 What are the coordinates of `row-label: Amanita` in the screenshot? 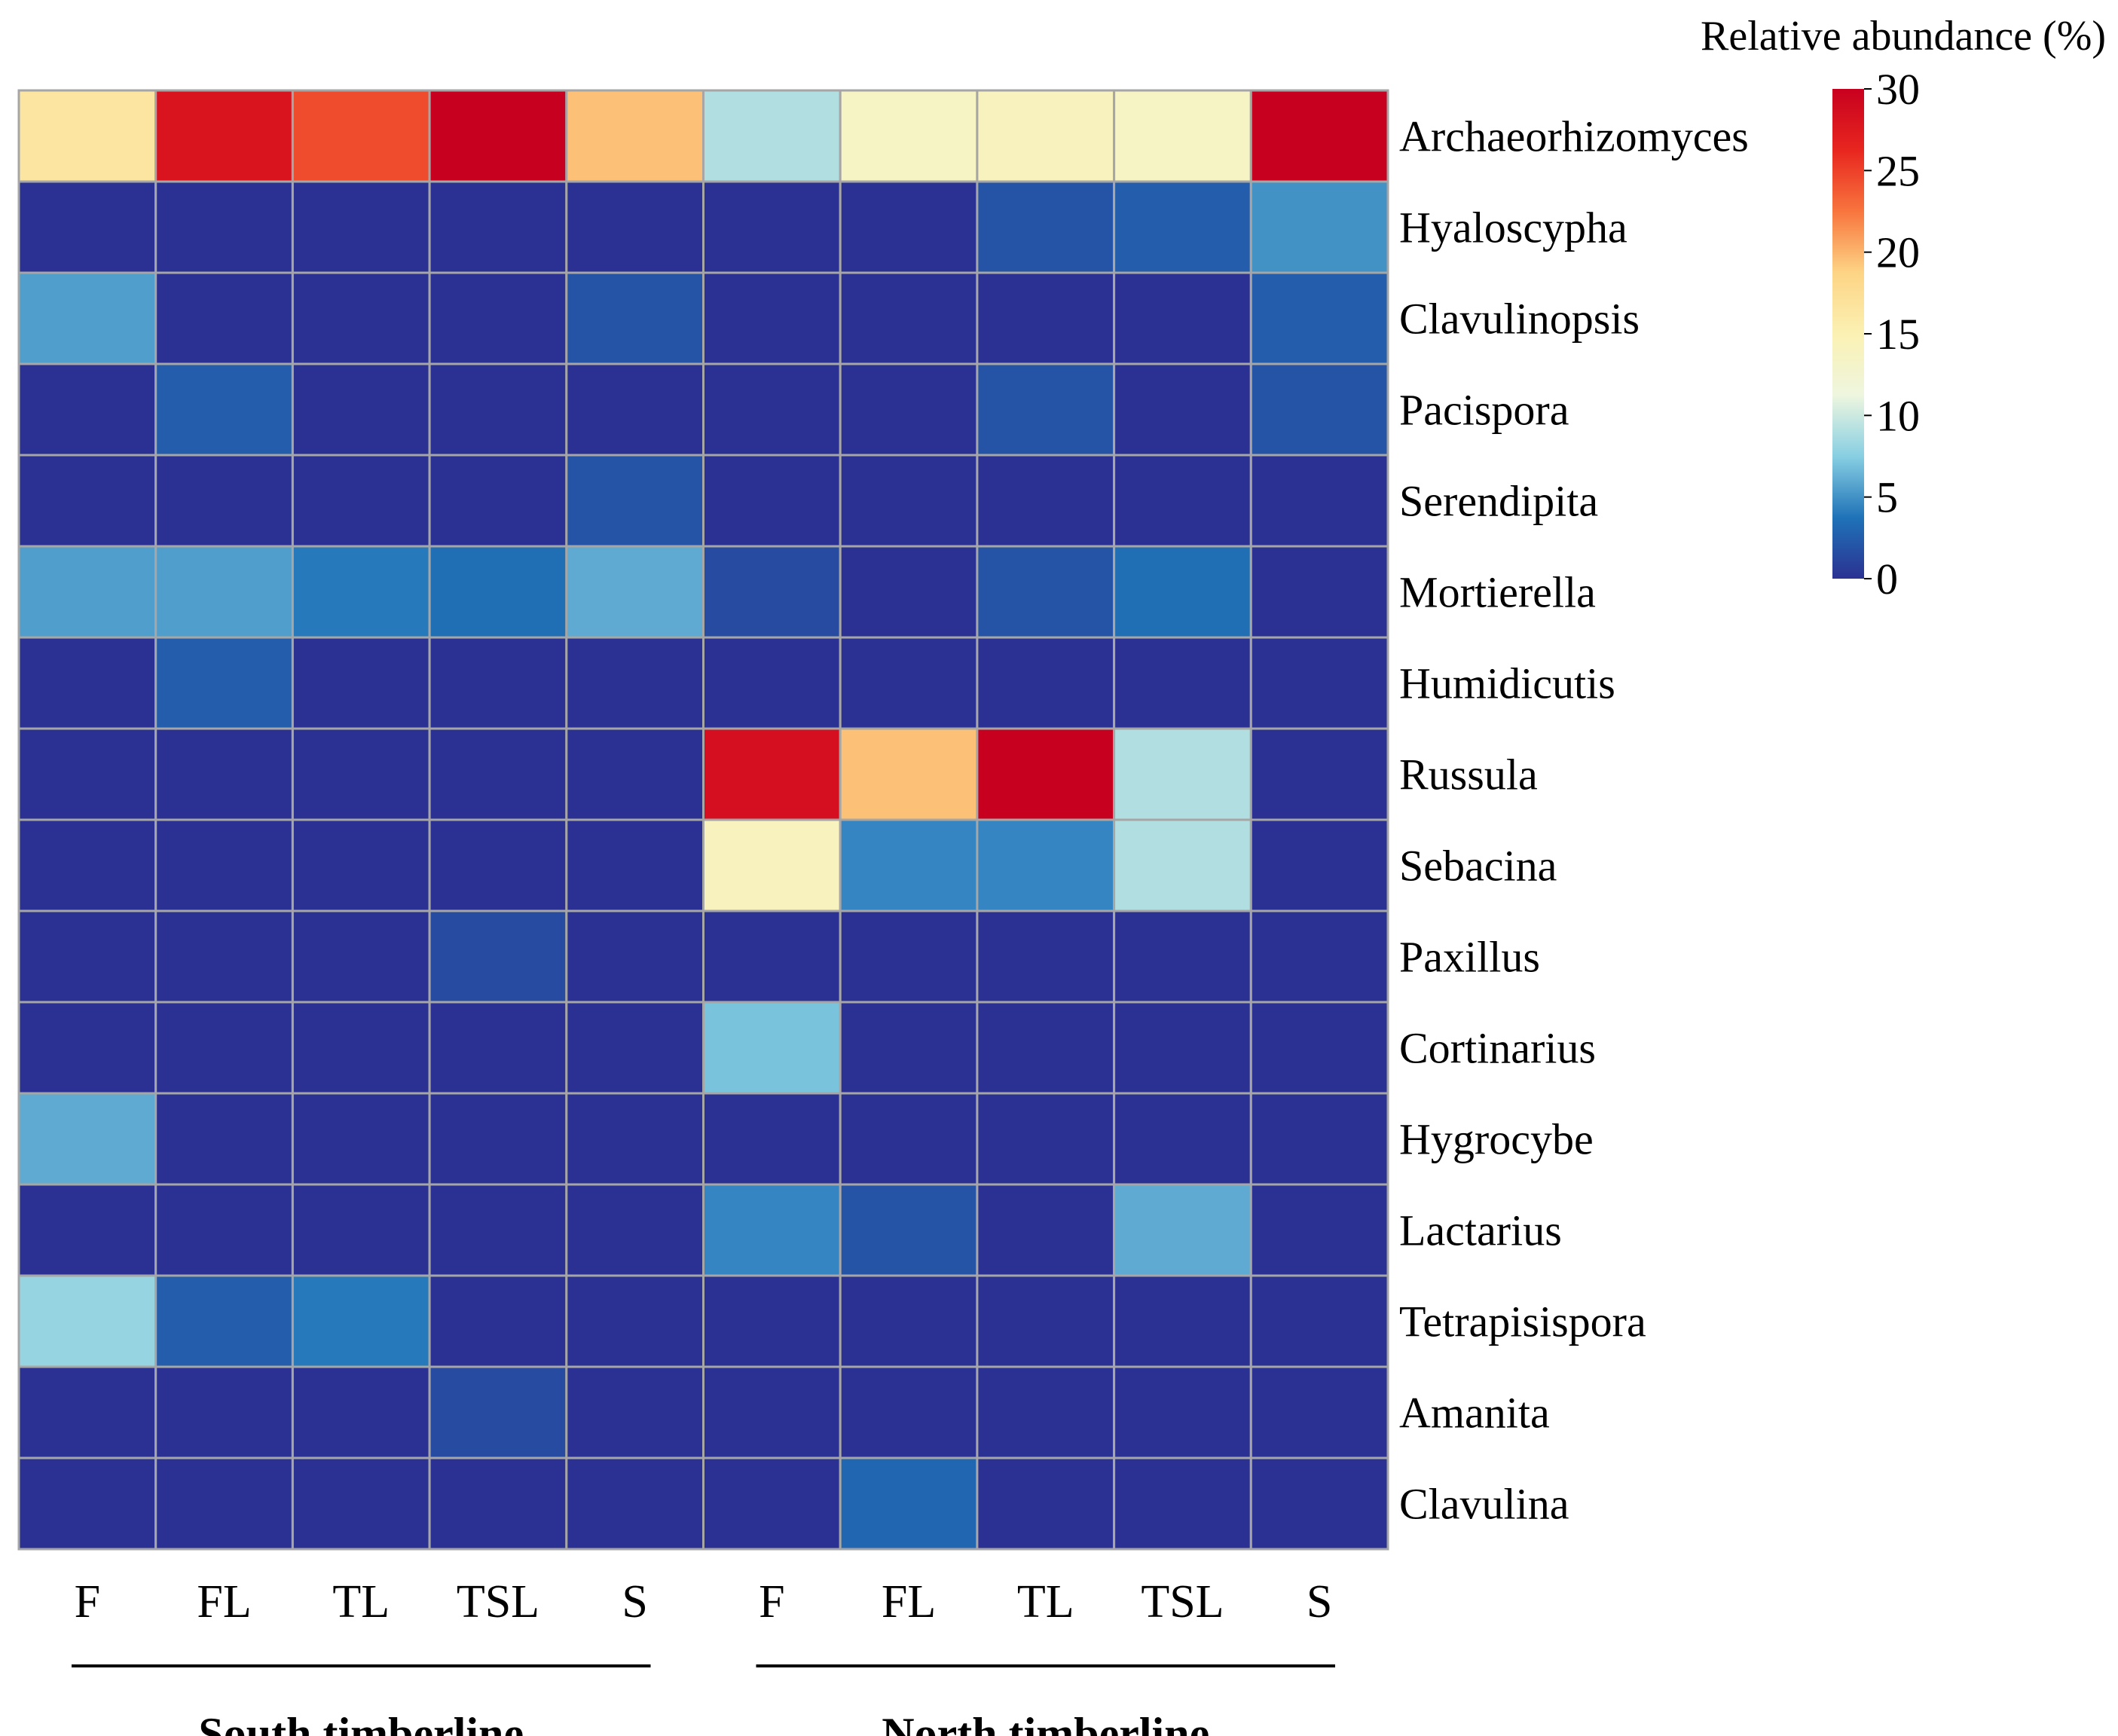 It's located at (1474, 1413).